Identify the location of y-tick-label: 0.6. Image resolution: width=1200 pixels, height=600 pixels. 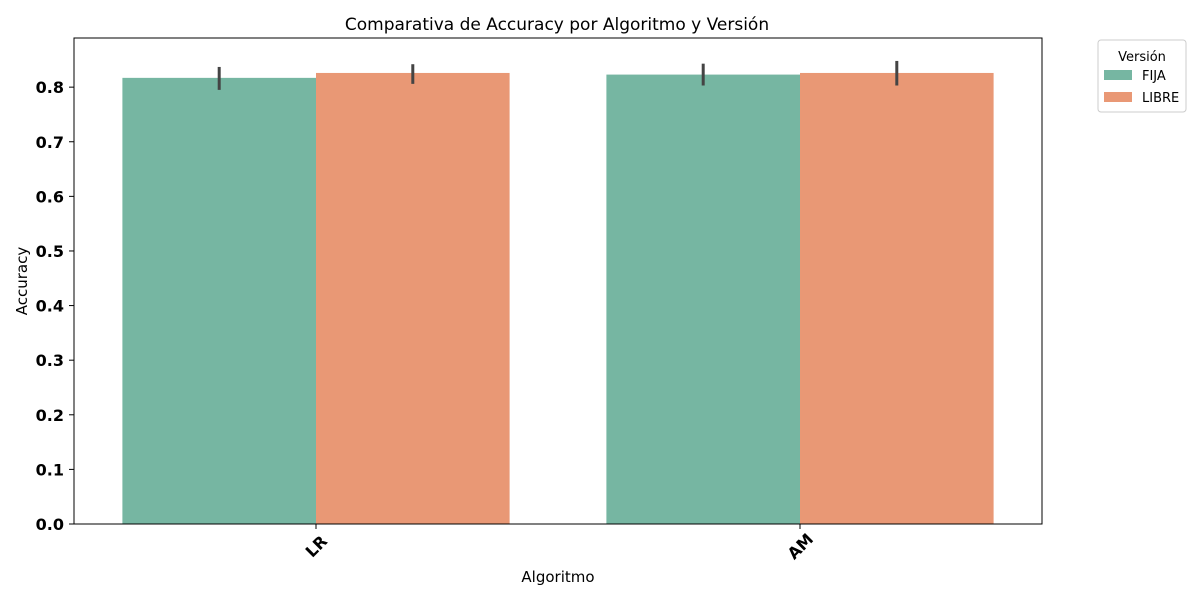
(50, 196).